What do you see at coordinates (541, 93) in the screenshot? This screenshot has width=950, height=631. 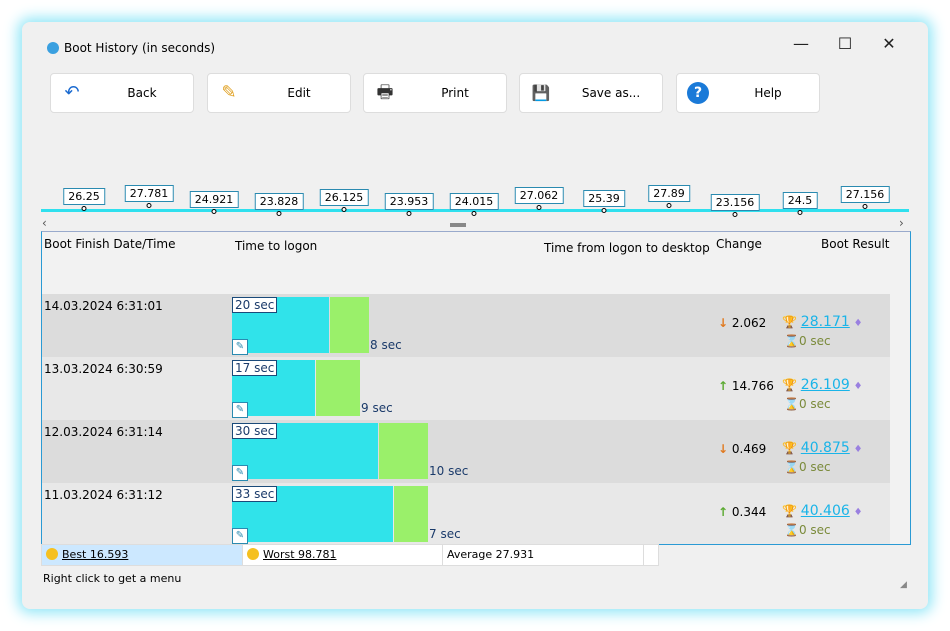 I see `save-icon: 💾` at bounding box center [541, 93].